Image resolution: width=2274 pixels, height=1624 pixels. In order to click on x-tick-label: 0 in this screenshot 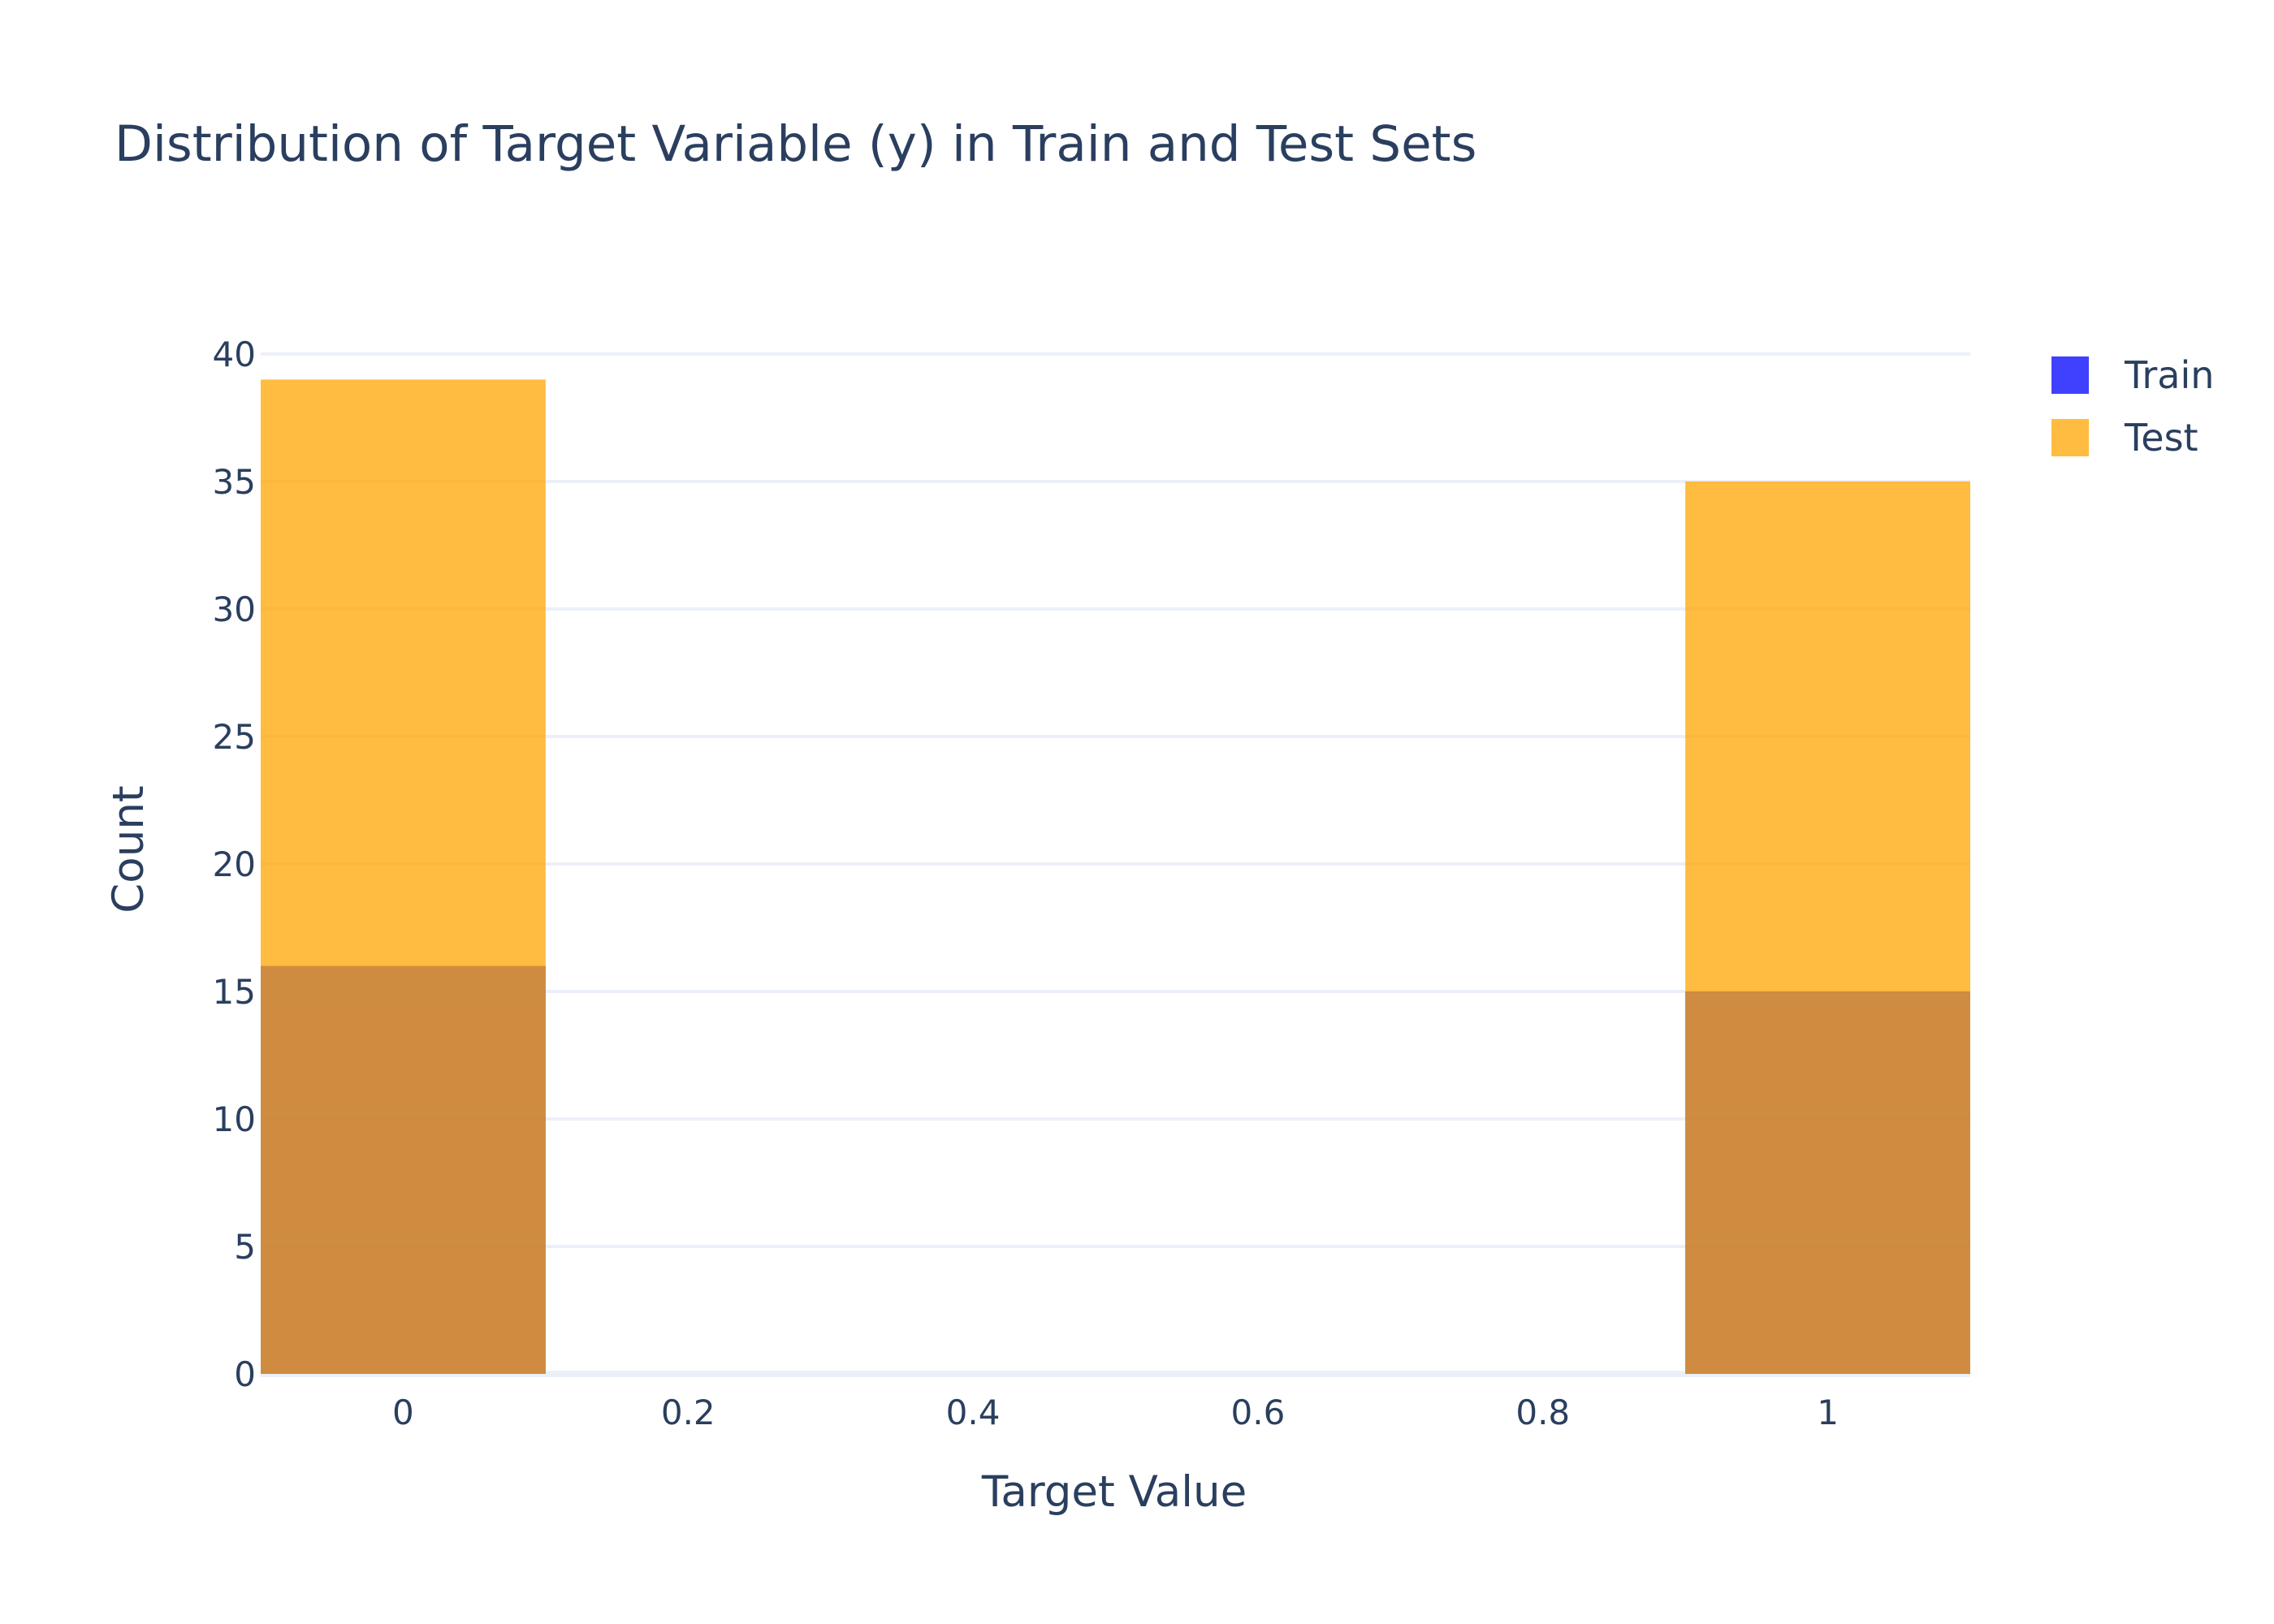, I will do `click(403, 1413)`.